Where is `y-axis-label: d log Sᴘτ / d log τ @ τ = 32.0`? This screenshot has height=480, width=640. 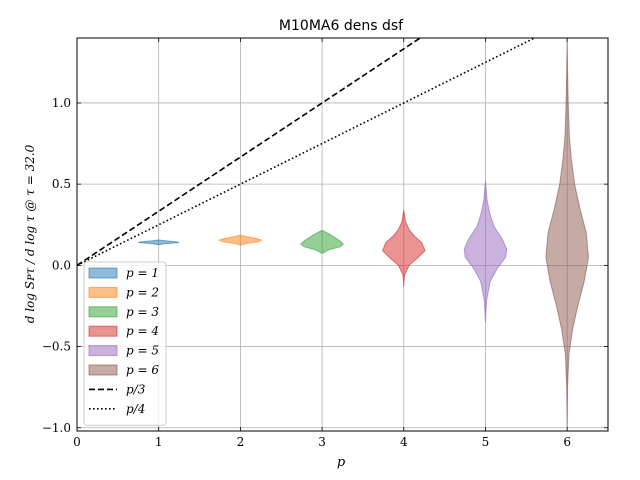 y-axis-label: d log Sᴘτ / d log τ @ τ = 32.0 is located at coordinates (30, 233).